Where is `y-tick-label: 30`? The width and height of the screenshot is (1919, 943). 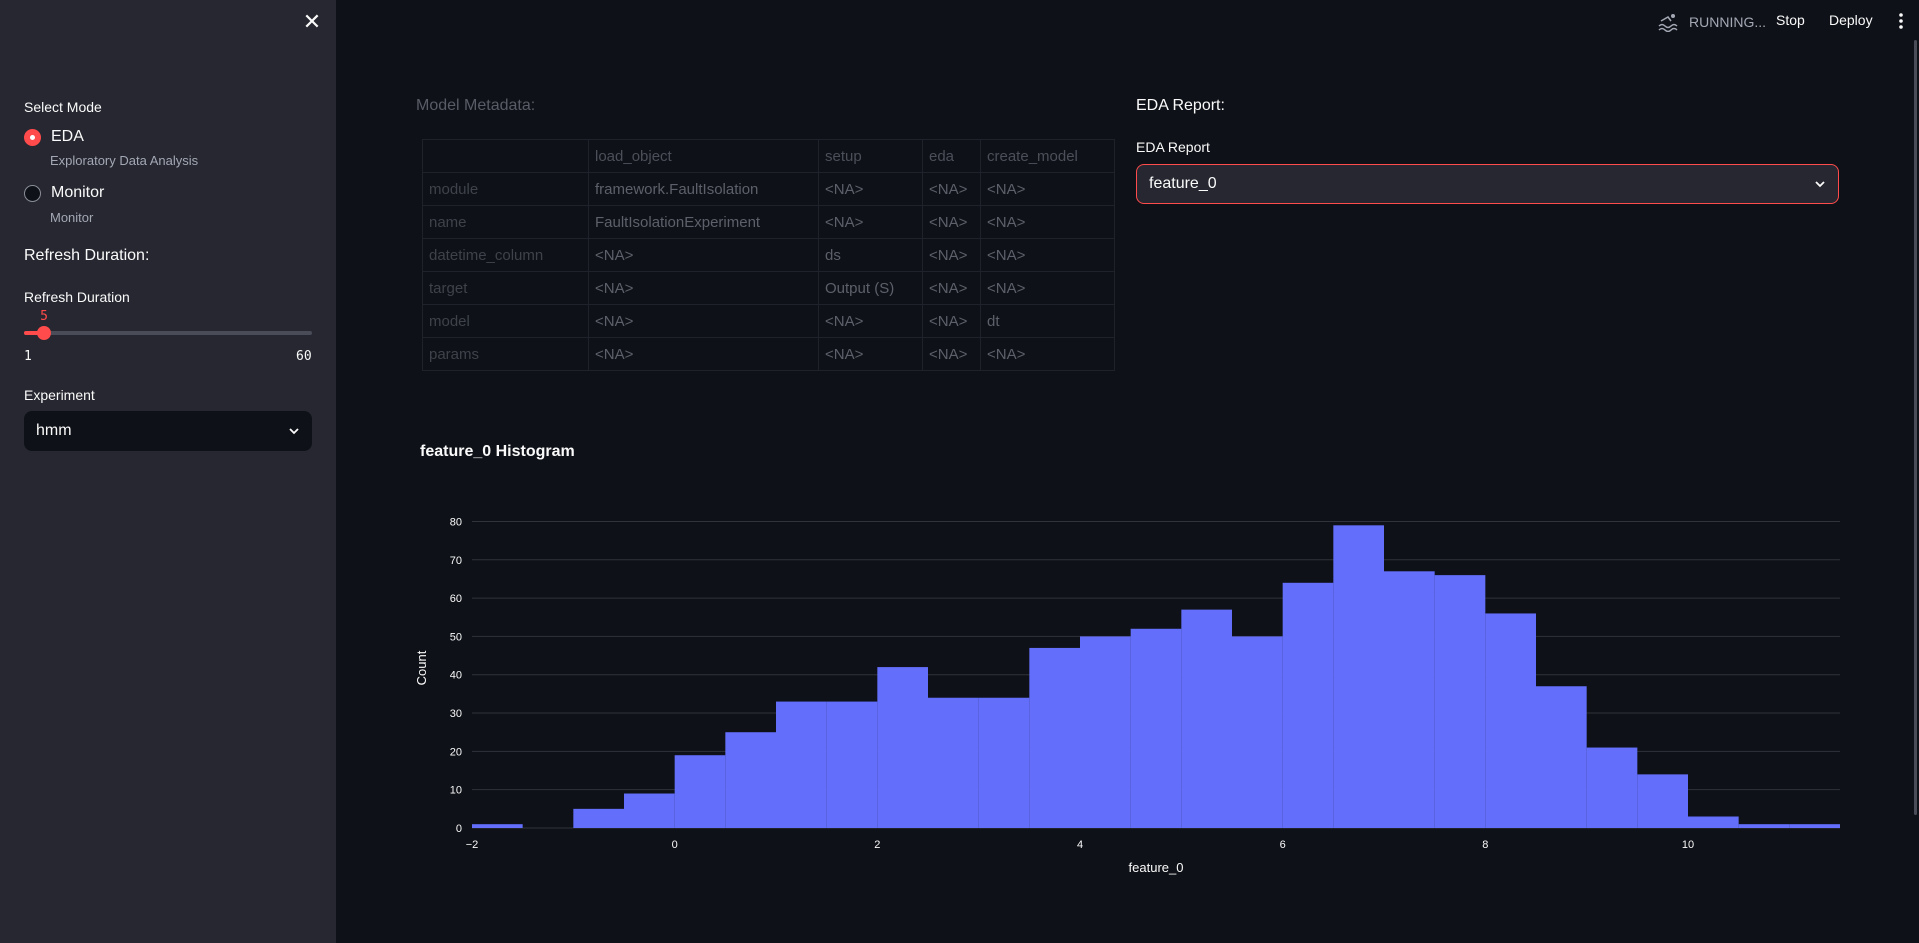 y-tick-label: 30 is located at coordinates (456, 714).